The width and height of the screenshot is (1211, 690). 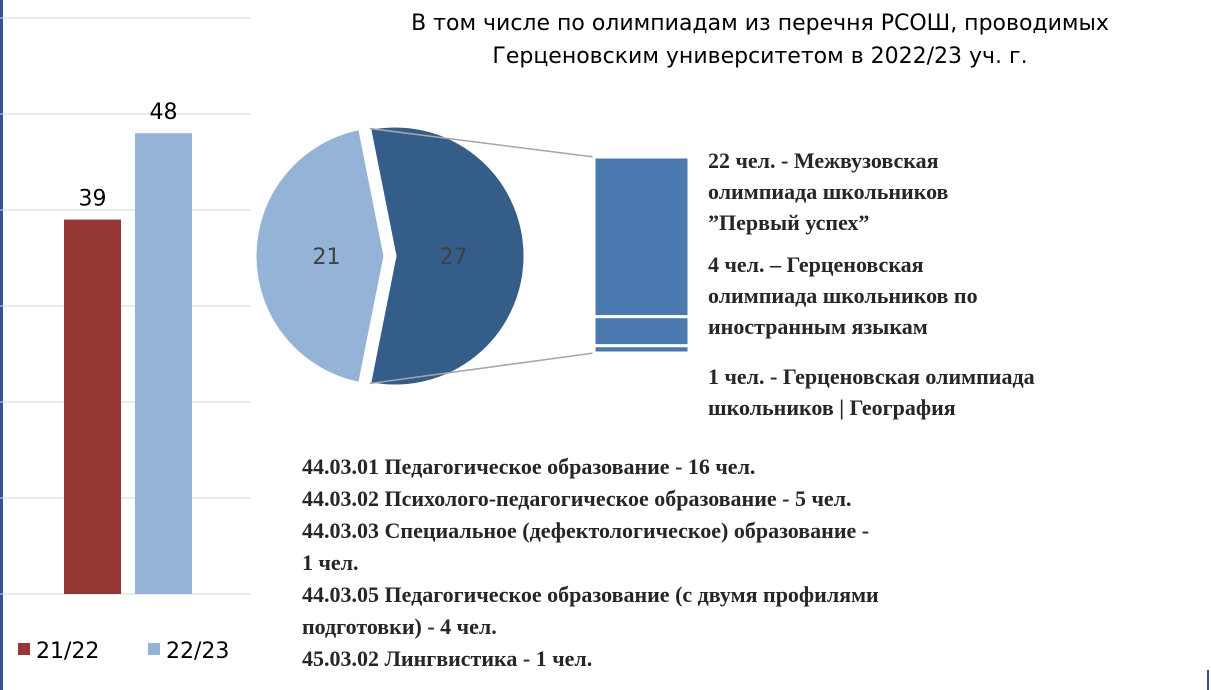 What do you see at coordinates (832, 407) in the screenshot?
I see `breakdown-label: школьников | География` at bounding box center [832, 407].